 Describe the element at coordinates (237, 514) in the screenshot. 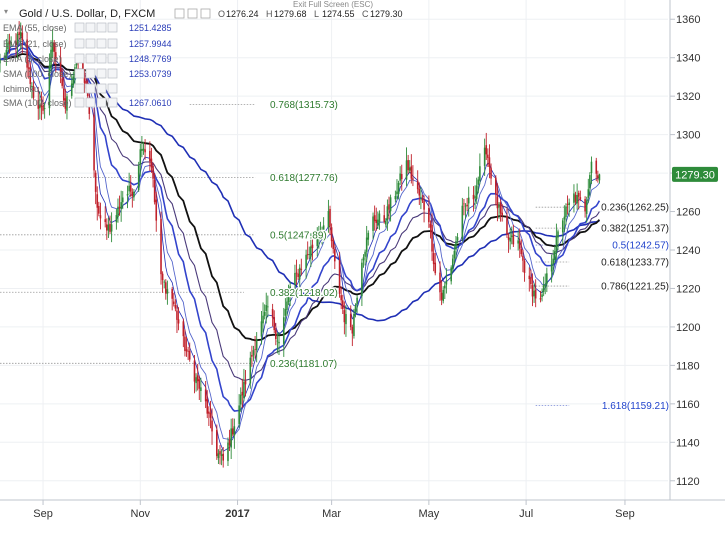

I see `time-tick-label: 2017` at that location.